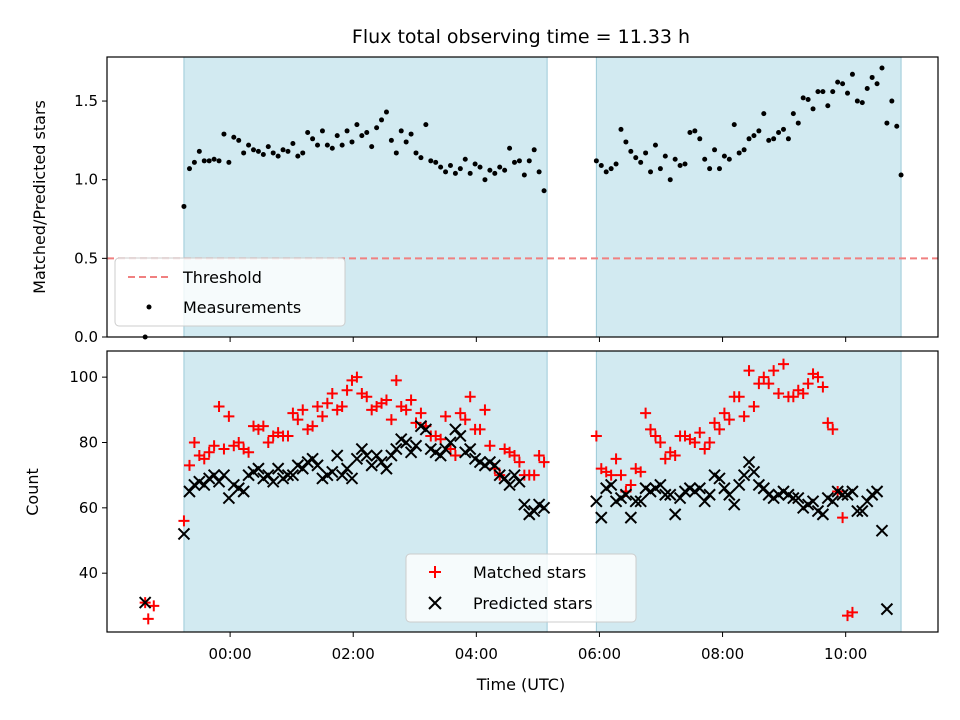 Image resolution: width=960 pixels, height=720 pixels. Describe the element at coordinates (722, 654) in the screenshot. I see `x-tick-label: 08:00` at that location.